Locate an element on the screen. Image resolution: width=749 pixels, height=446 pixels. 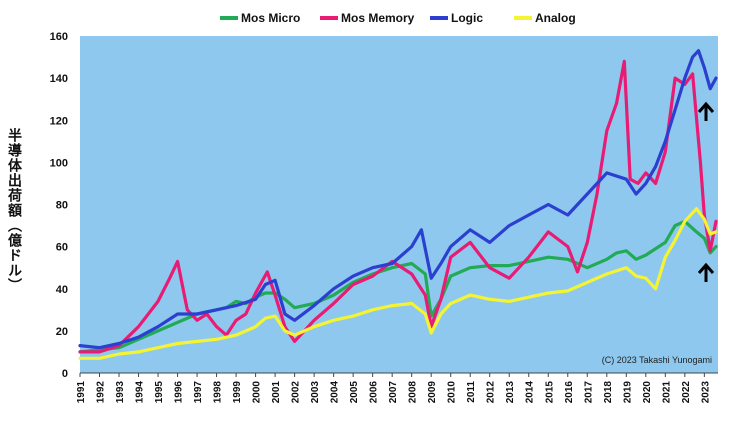
x-tick-label: 1992 is located at coordinates (101, 392).